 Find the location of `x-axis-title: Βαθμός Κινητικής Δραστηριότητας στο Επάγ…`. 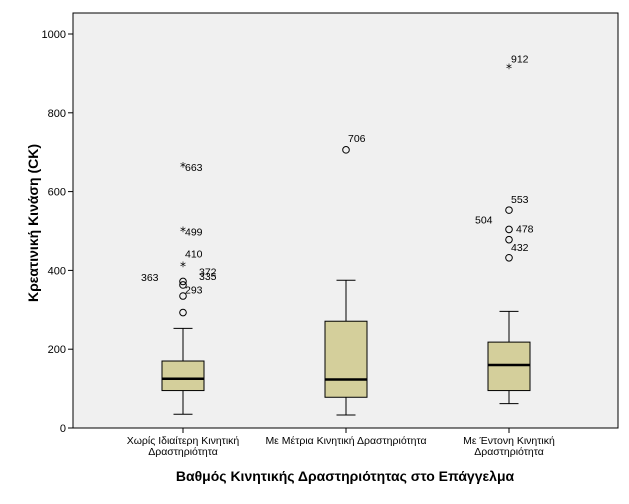

x-axis-title: Βαθμός Κινητικής Δραστηριότητας στο Επάγ… is located at coordinates (345, 476).